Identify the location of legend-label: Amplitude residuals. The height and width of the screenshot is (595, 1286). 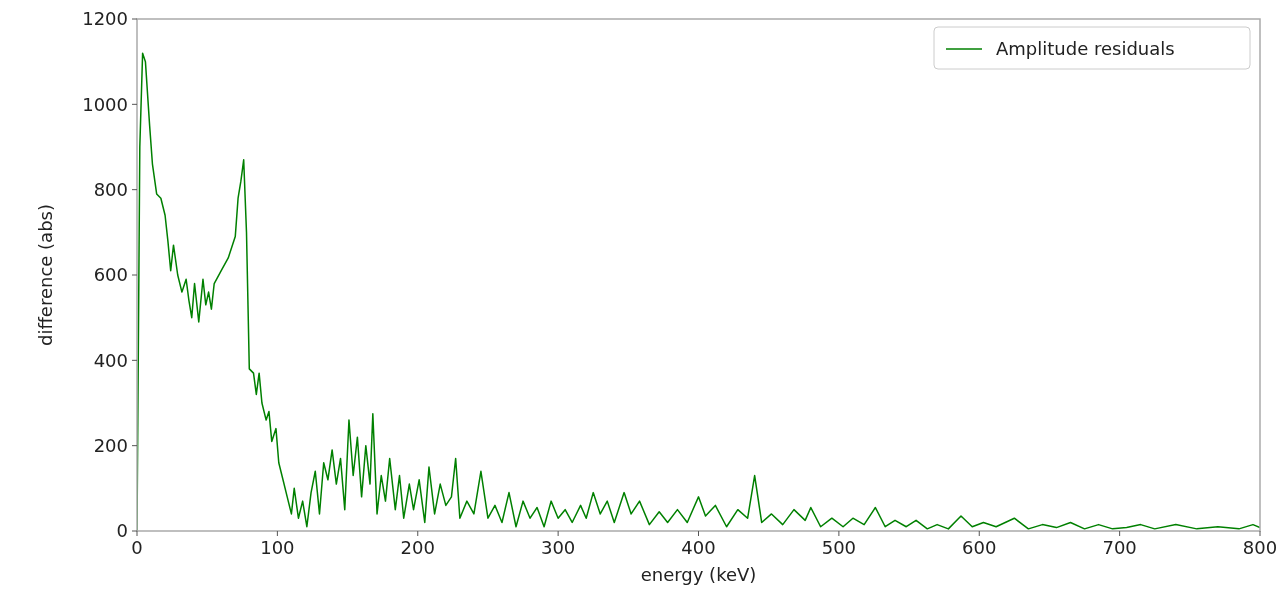
(1085, 49).